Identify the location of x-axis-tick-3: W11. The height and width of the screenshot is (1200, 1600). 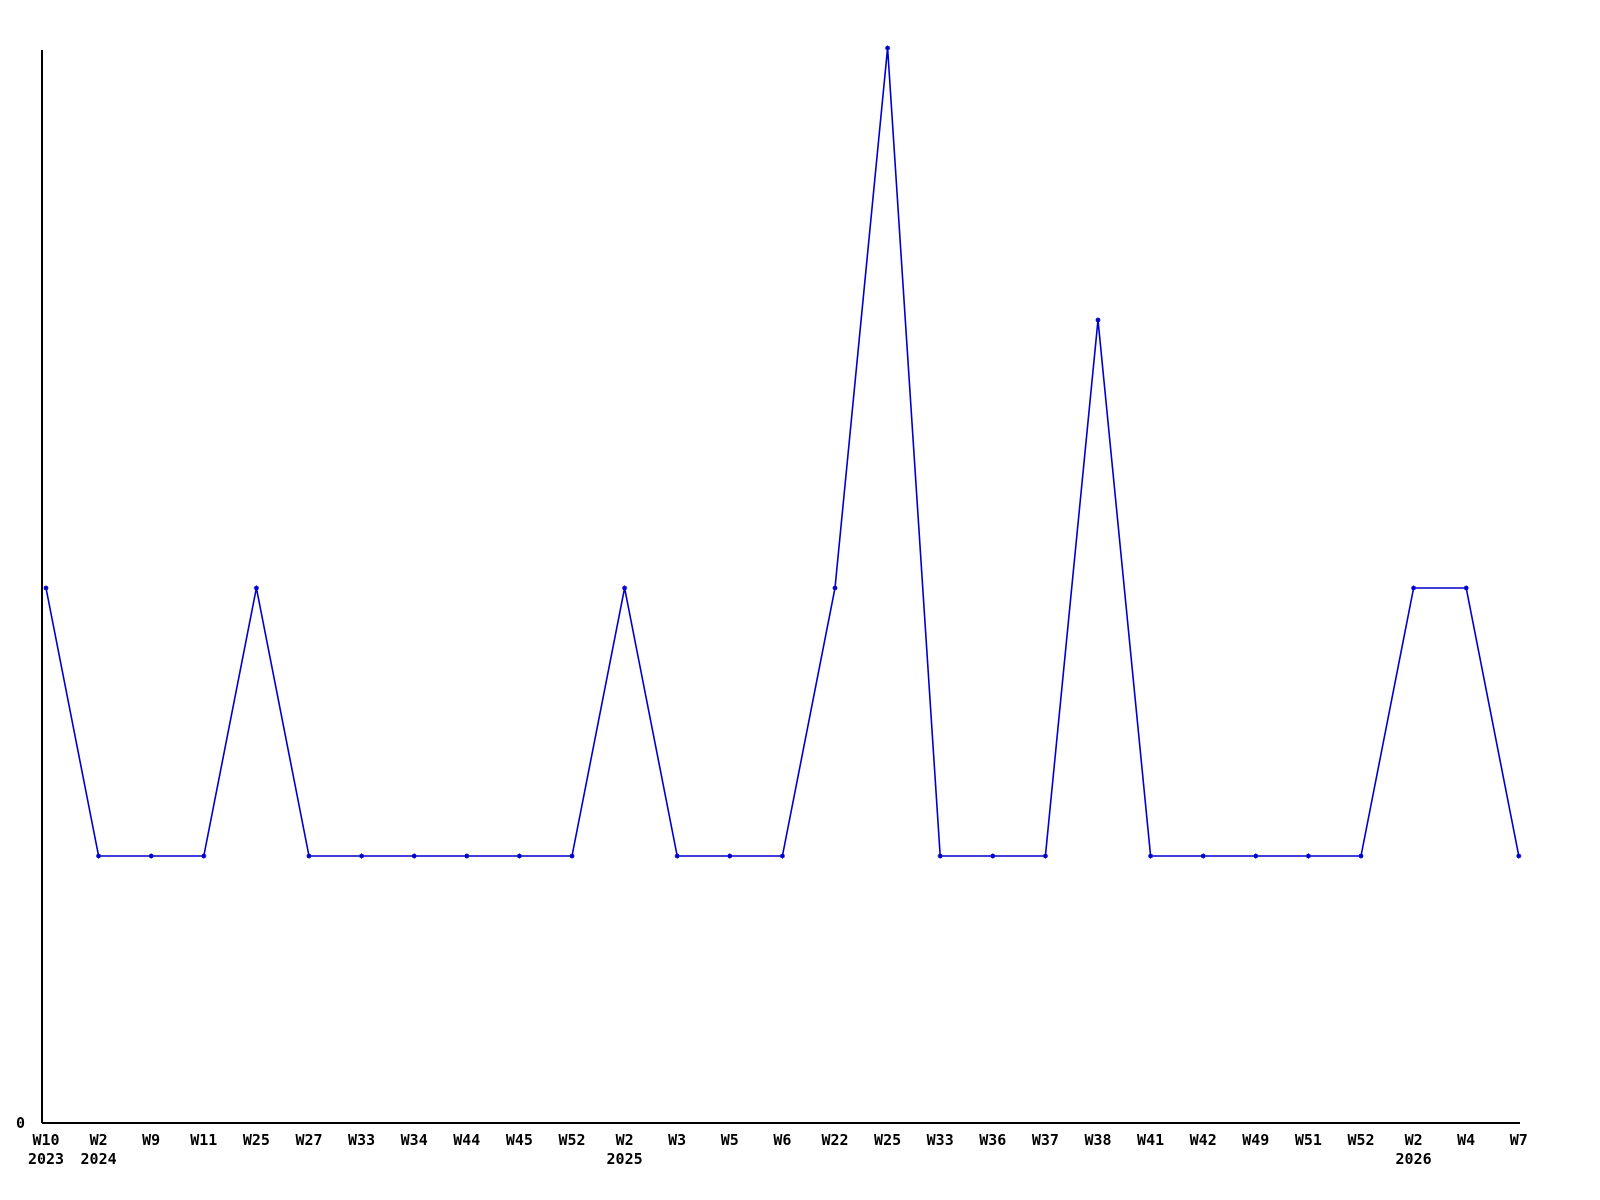
(203, 1140).